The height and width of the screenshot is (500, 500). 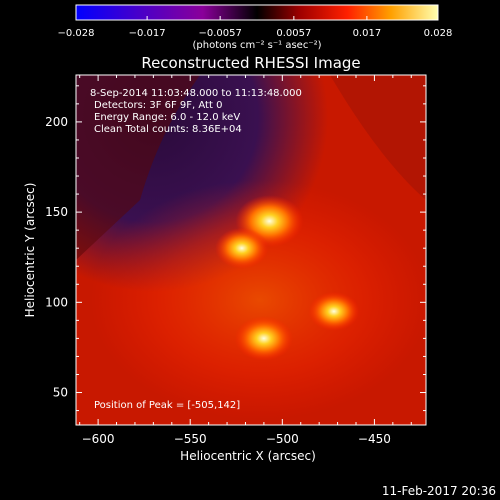 What do you see at coordinates (257, 12) in the screenshot?
I see `colorbar-gradient` at bounding box center [257, 12].